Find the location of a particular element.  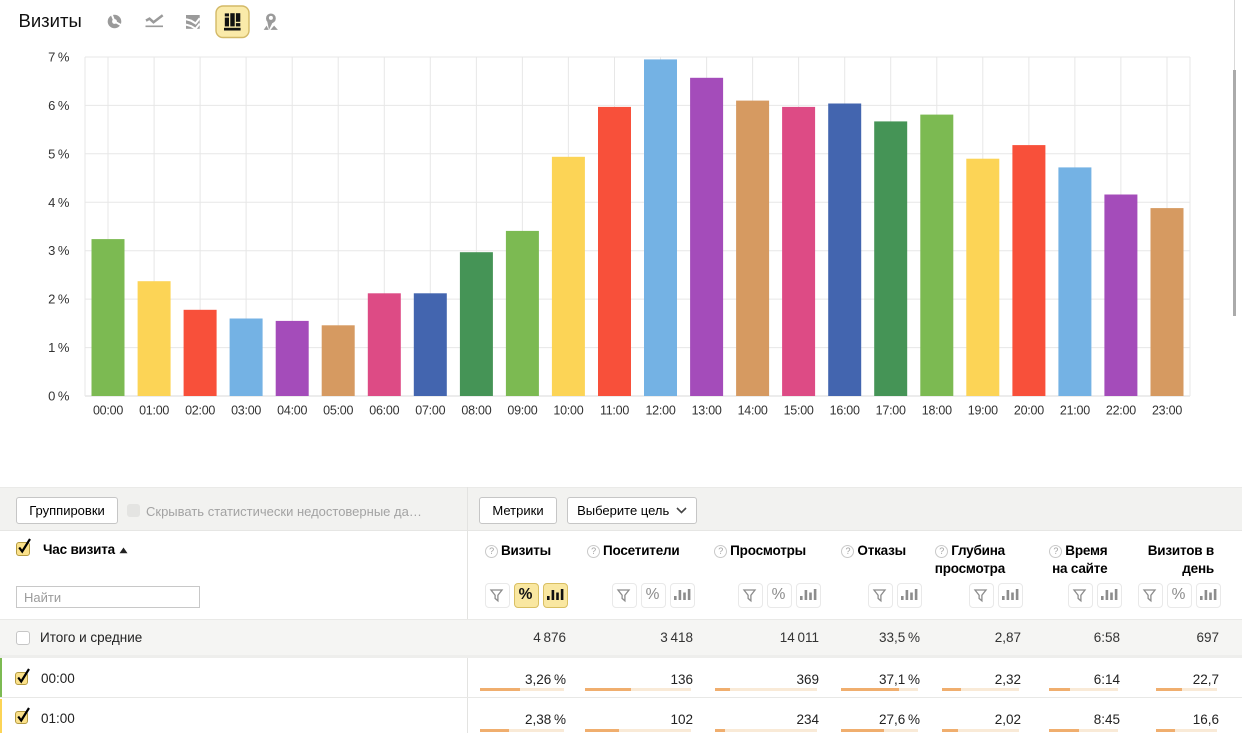

svg-text: 7 % is located at coordinates (59, 57).